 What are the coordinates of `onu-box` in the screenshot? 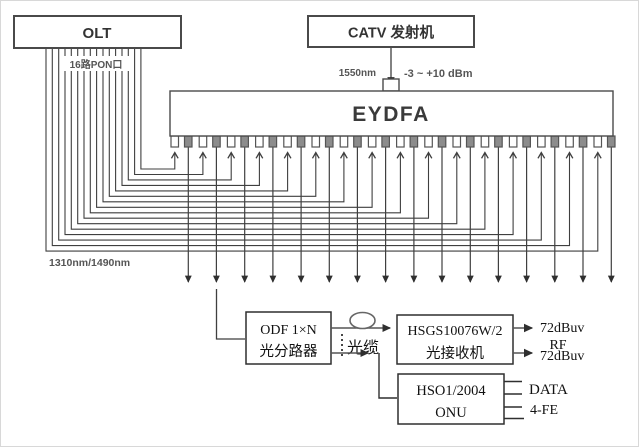 It's located at (451, 399).